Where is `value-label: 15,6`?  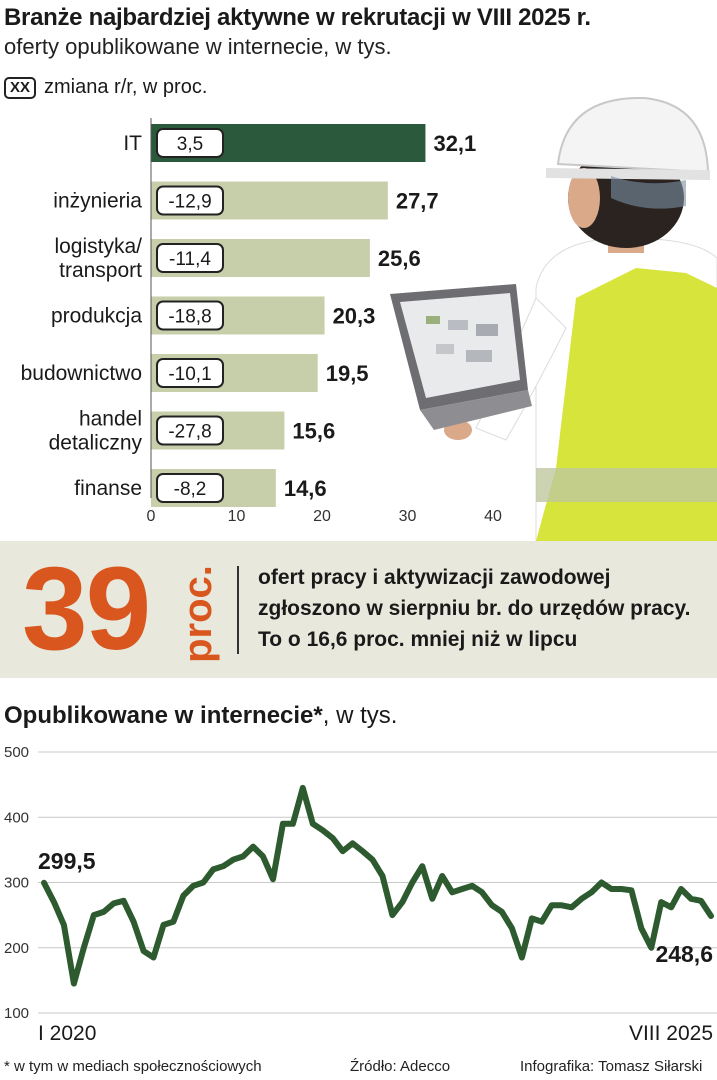
value-label: 15,6 is located at coordinates (313, 431).